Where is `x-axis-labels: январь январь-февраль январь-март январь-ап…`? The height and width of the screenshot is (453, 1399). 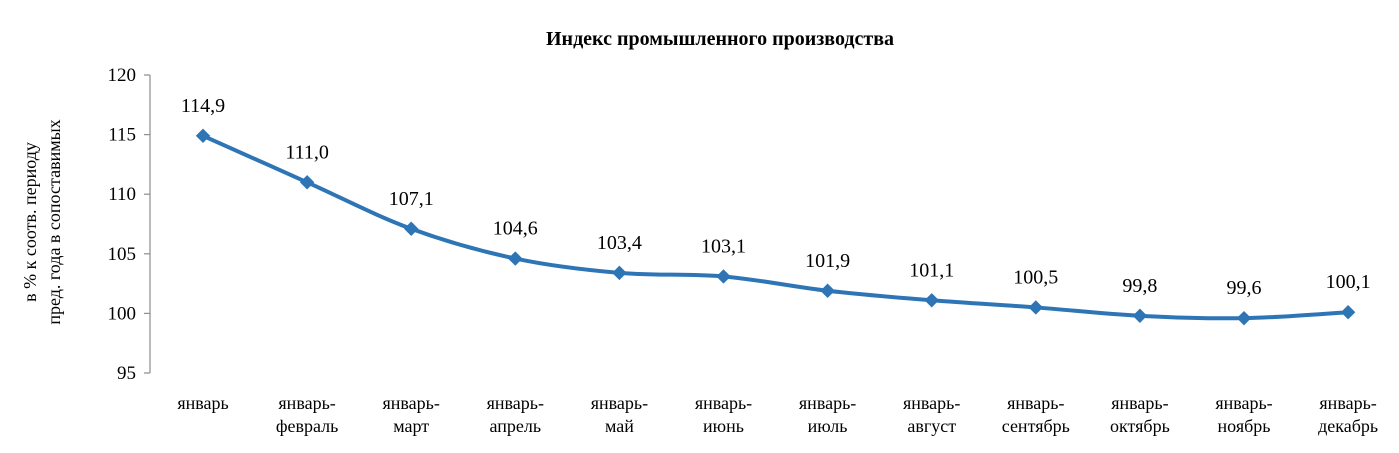 x-axis-labels: январь январь-февраль январь-март январь-ап… is located at coordinates (777, 414).